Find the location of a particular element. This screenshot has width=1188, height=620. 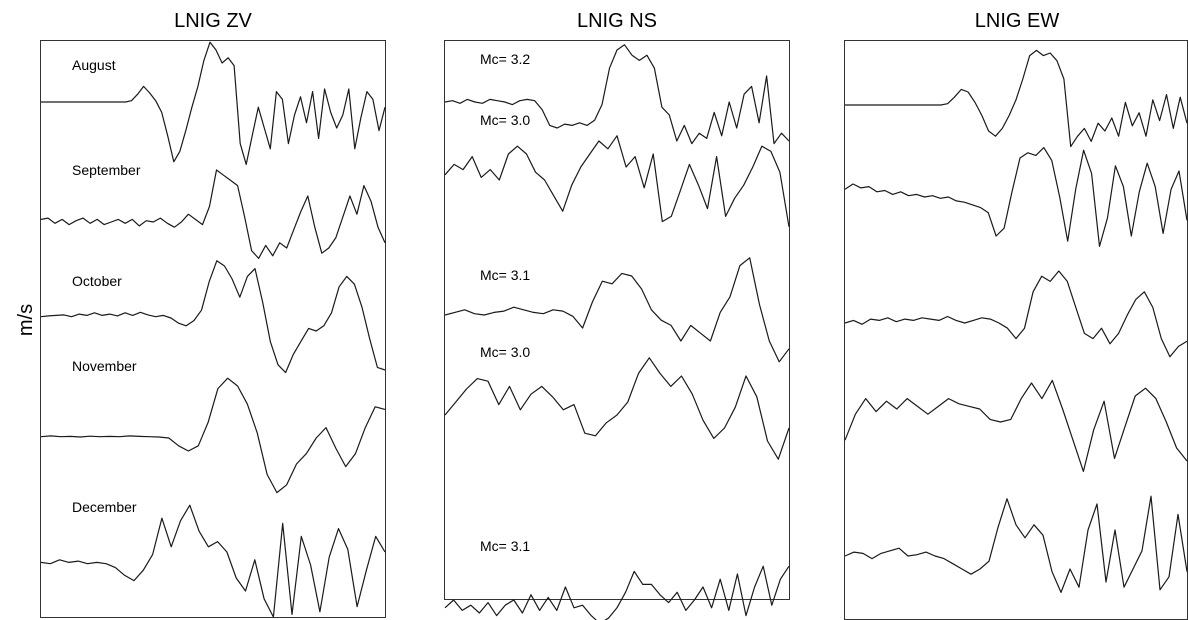

trace-label: August is located at coordinates (94, 65).